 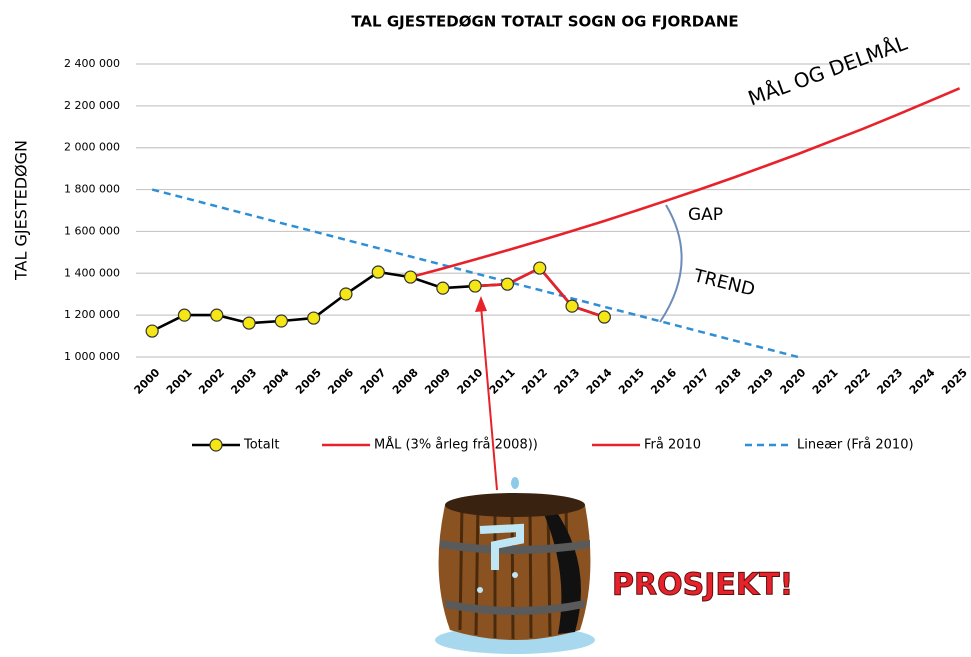 What do you see at coordinates (696, 381) in the screenshot?
I see `x-tick-label: 2017` at bounding box center [696, 381].